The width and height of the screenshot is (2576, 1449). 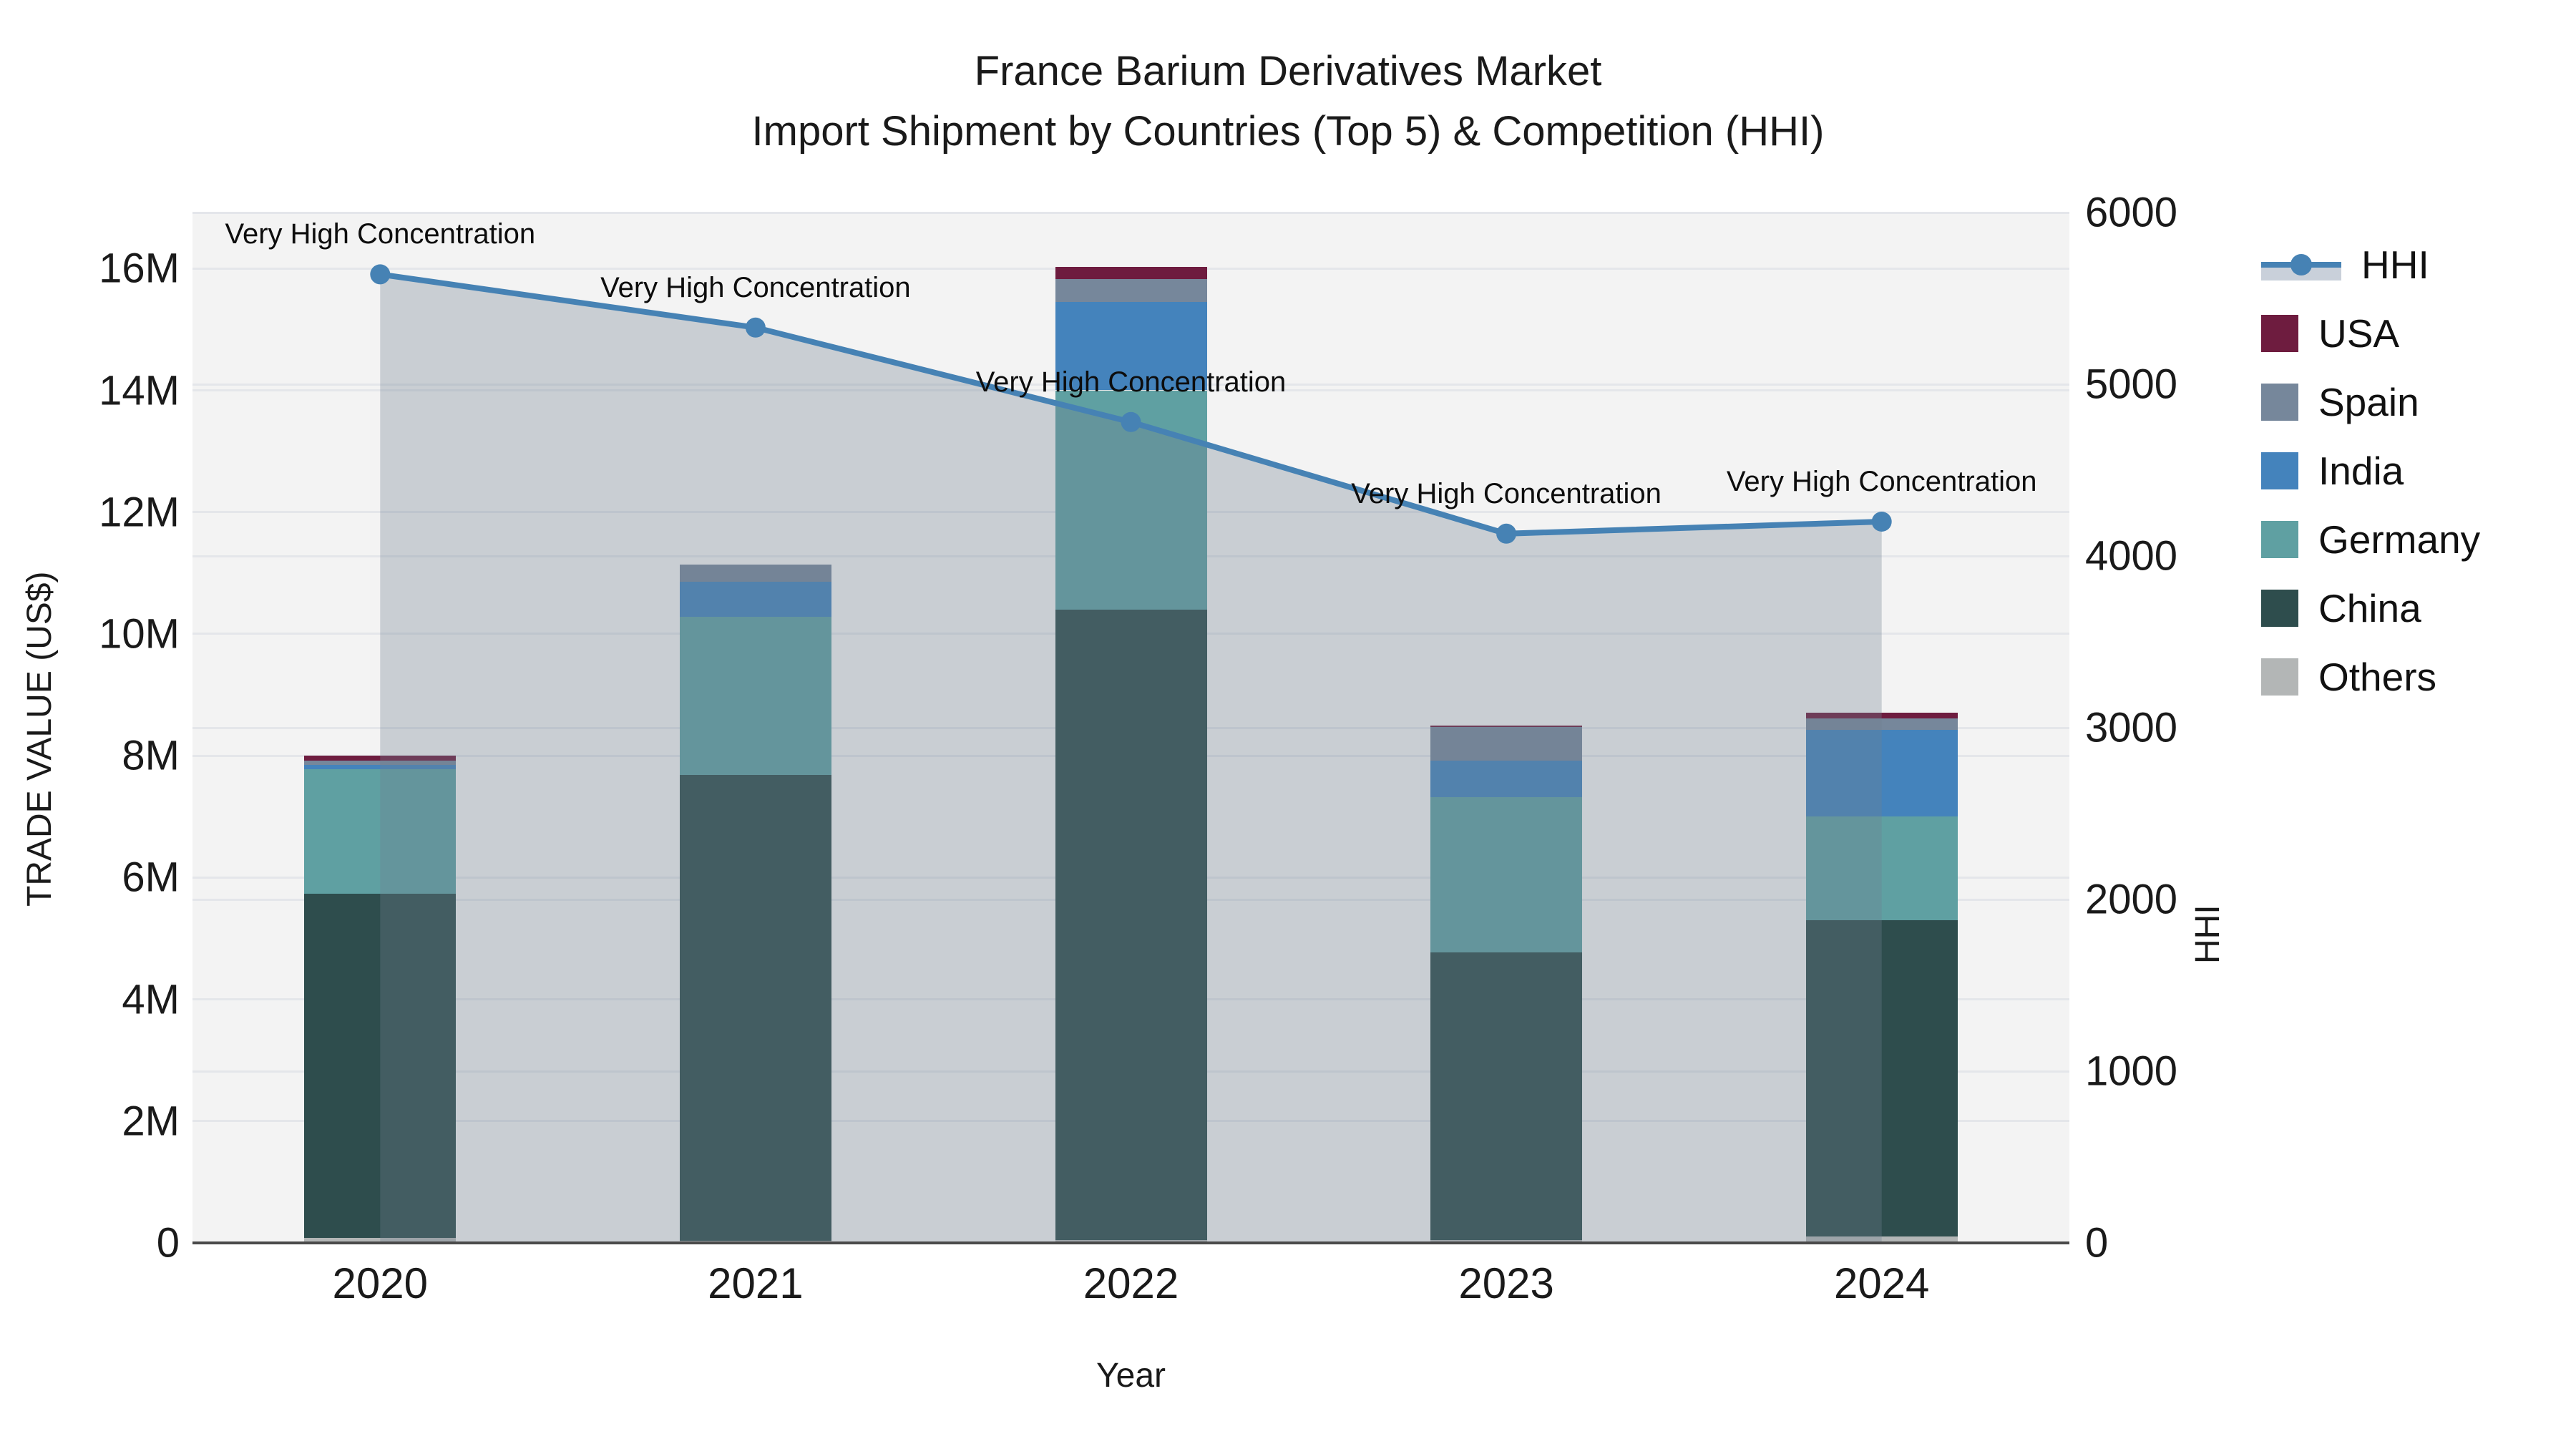 What do you see at coordinates (151, 755) in the screenshot?
I see `y-left-tick-label: 8M` at bounding box center [151, 755].